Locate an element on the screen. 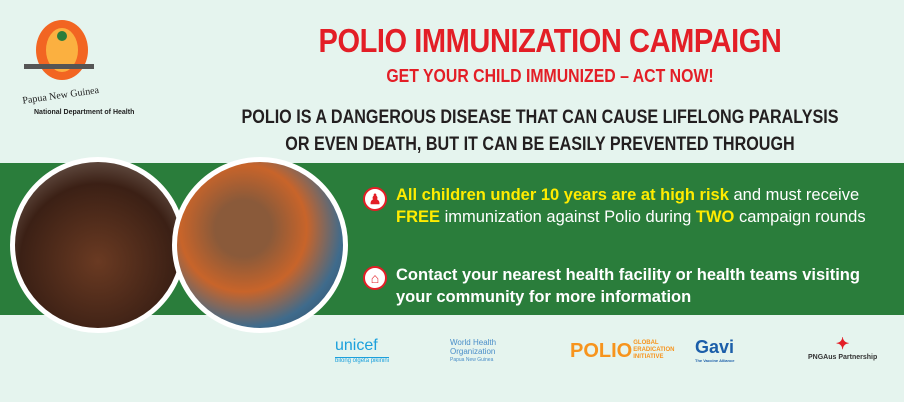 The width and height of the screenshot is (904, 402). unicef-tagline: bilong olgeta pikinini is located at coordinates (362, 360).